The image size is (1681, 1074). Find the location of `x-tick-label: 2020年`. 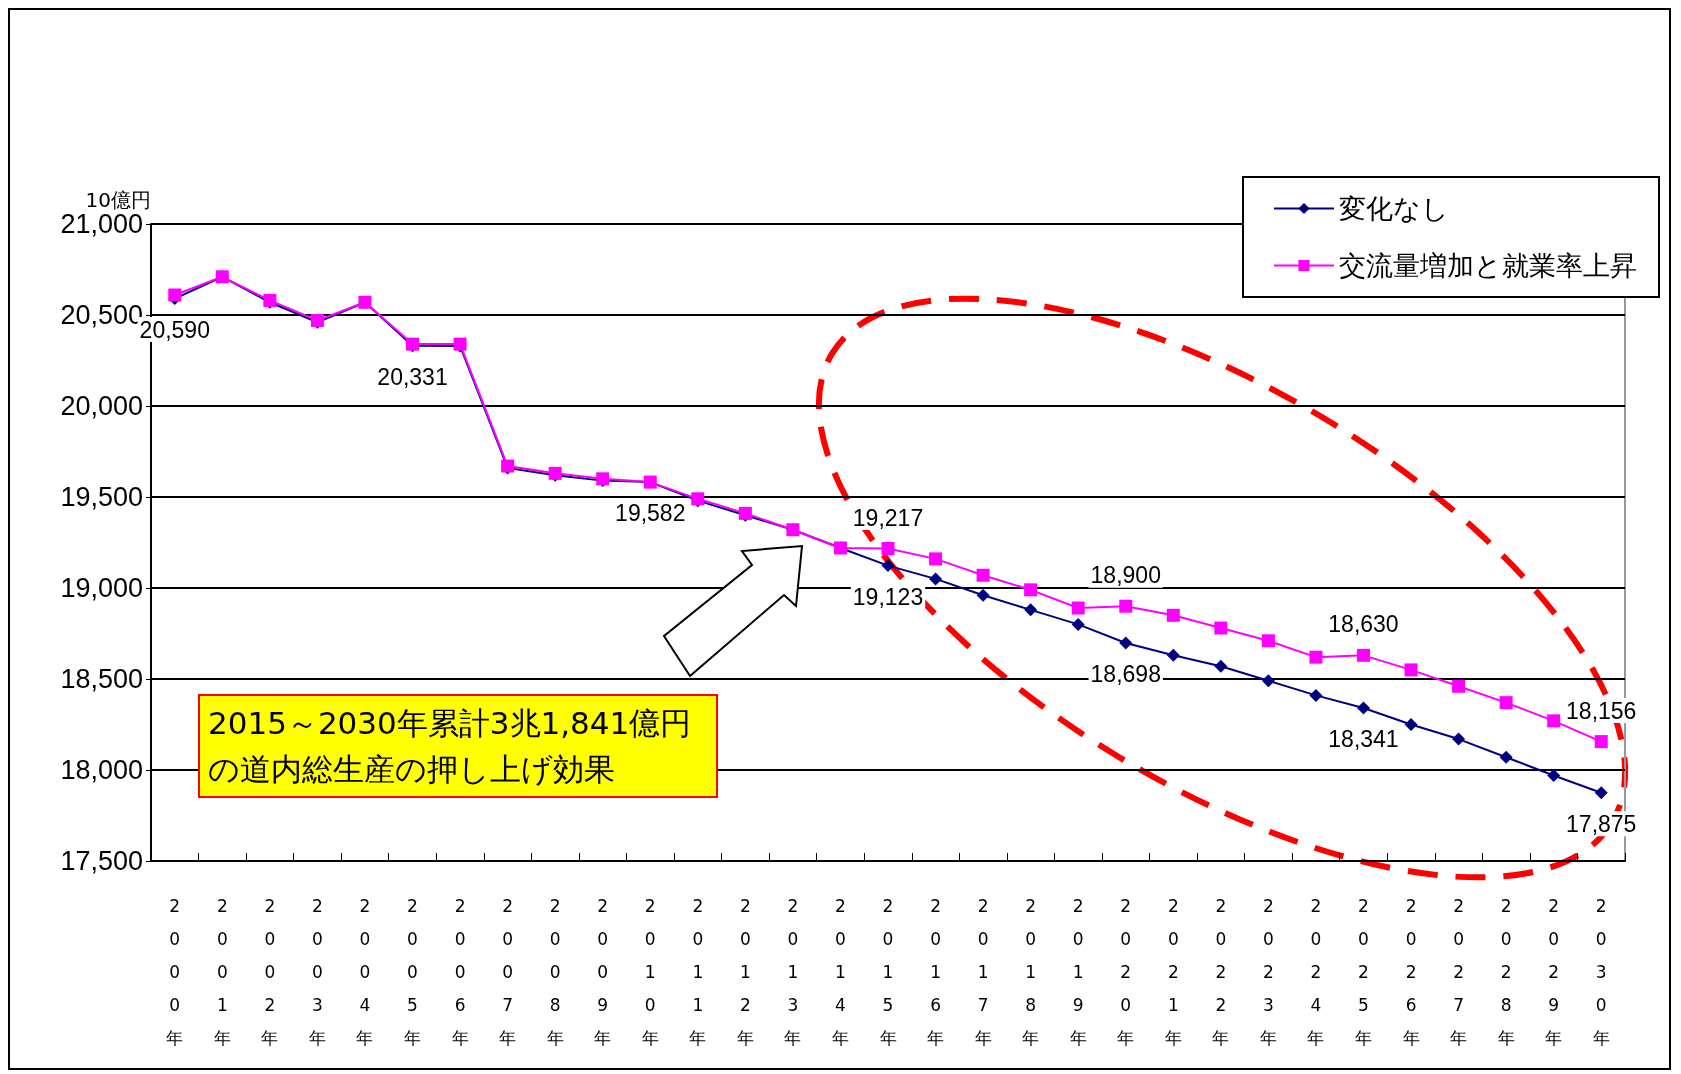

x-tick-label: 2020年 is located at coordinates (1126, 971).